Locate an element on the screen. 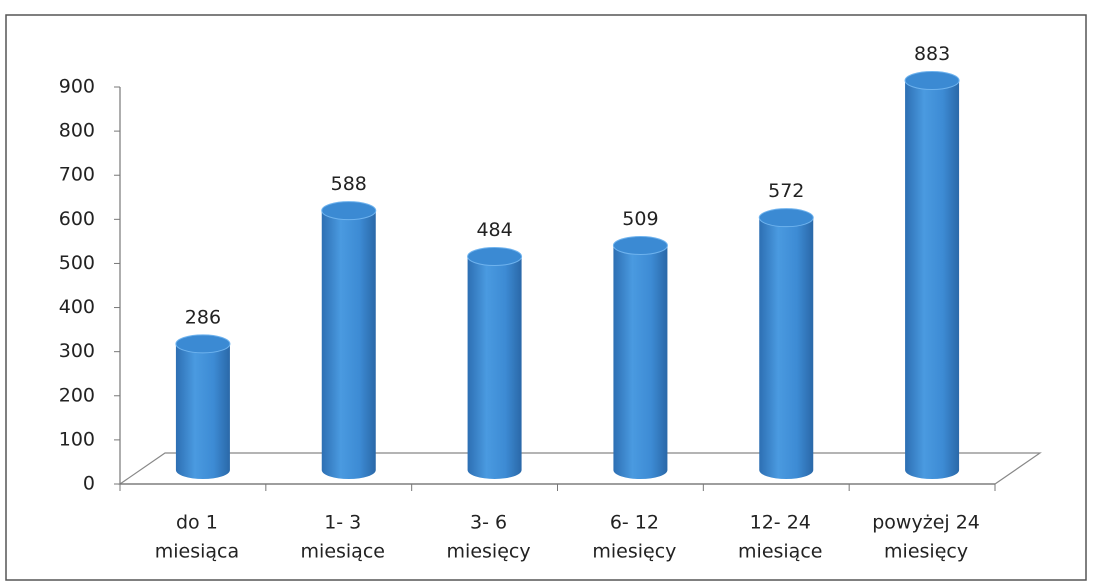 The height and width of the screenshot is (587, 1093). y-tick-label: 600 is located at coordinates (77, 219).